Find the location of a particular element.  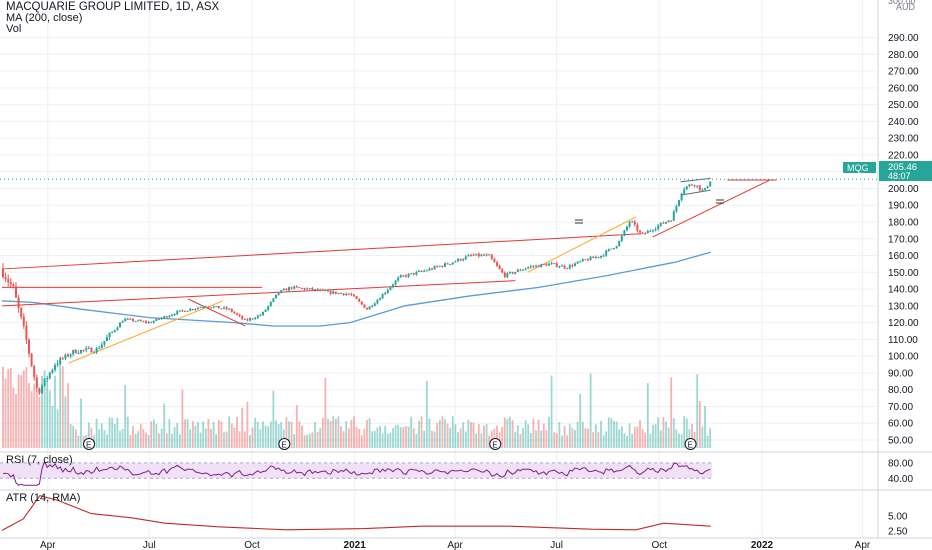

ma200-line is located at coordinates (356, 289).